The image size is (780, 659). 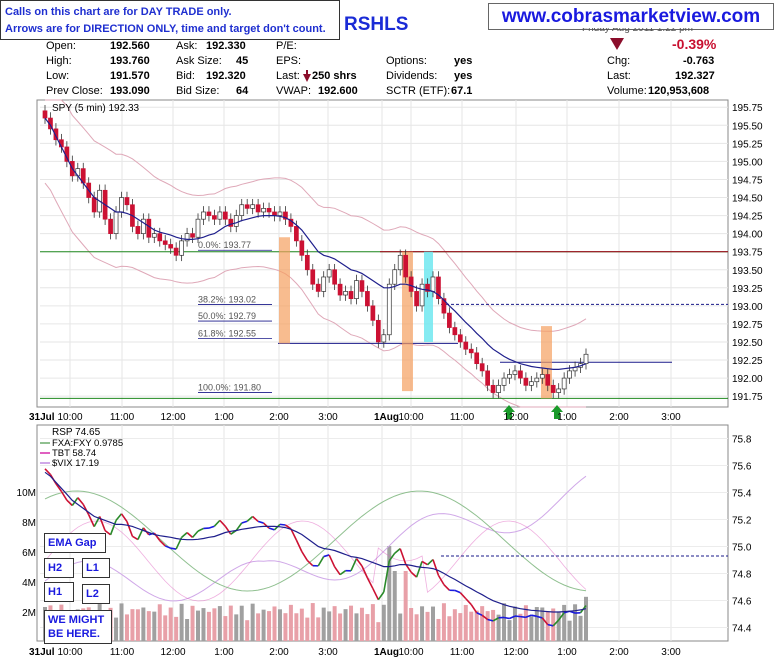 I want to click on bid-label: Bid:, so click(x=185, y=76).